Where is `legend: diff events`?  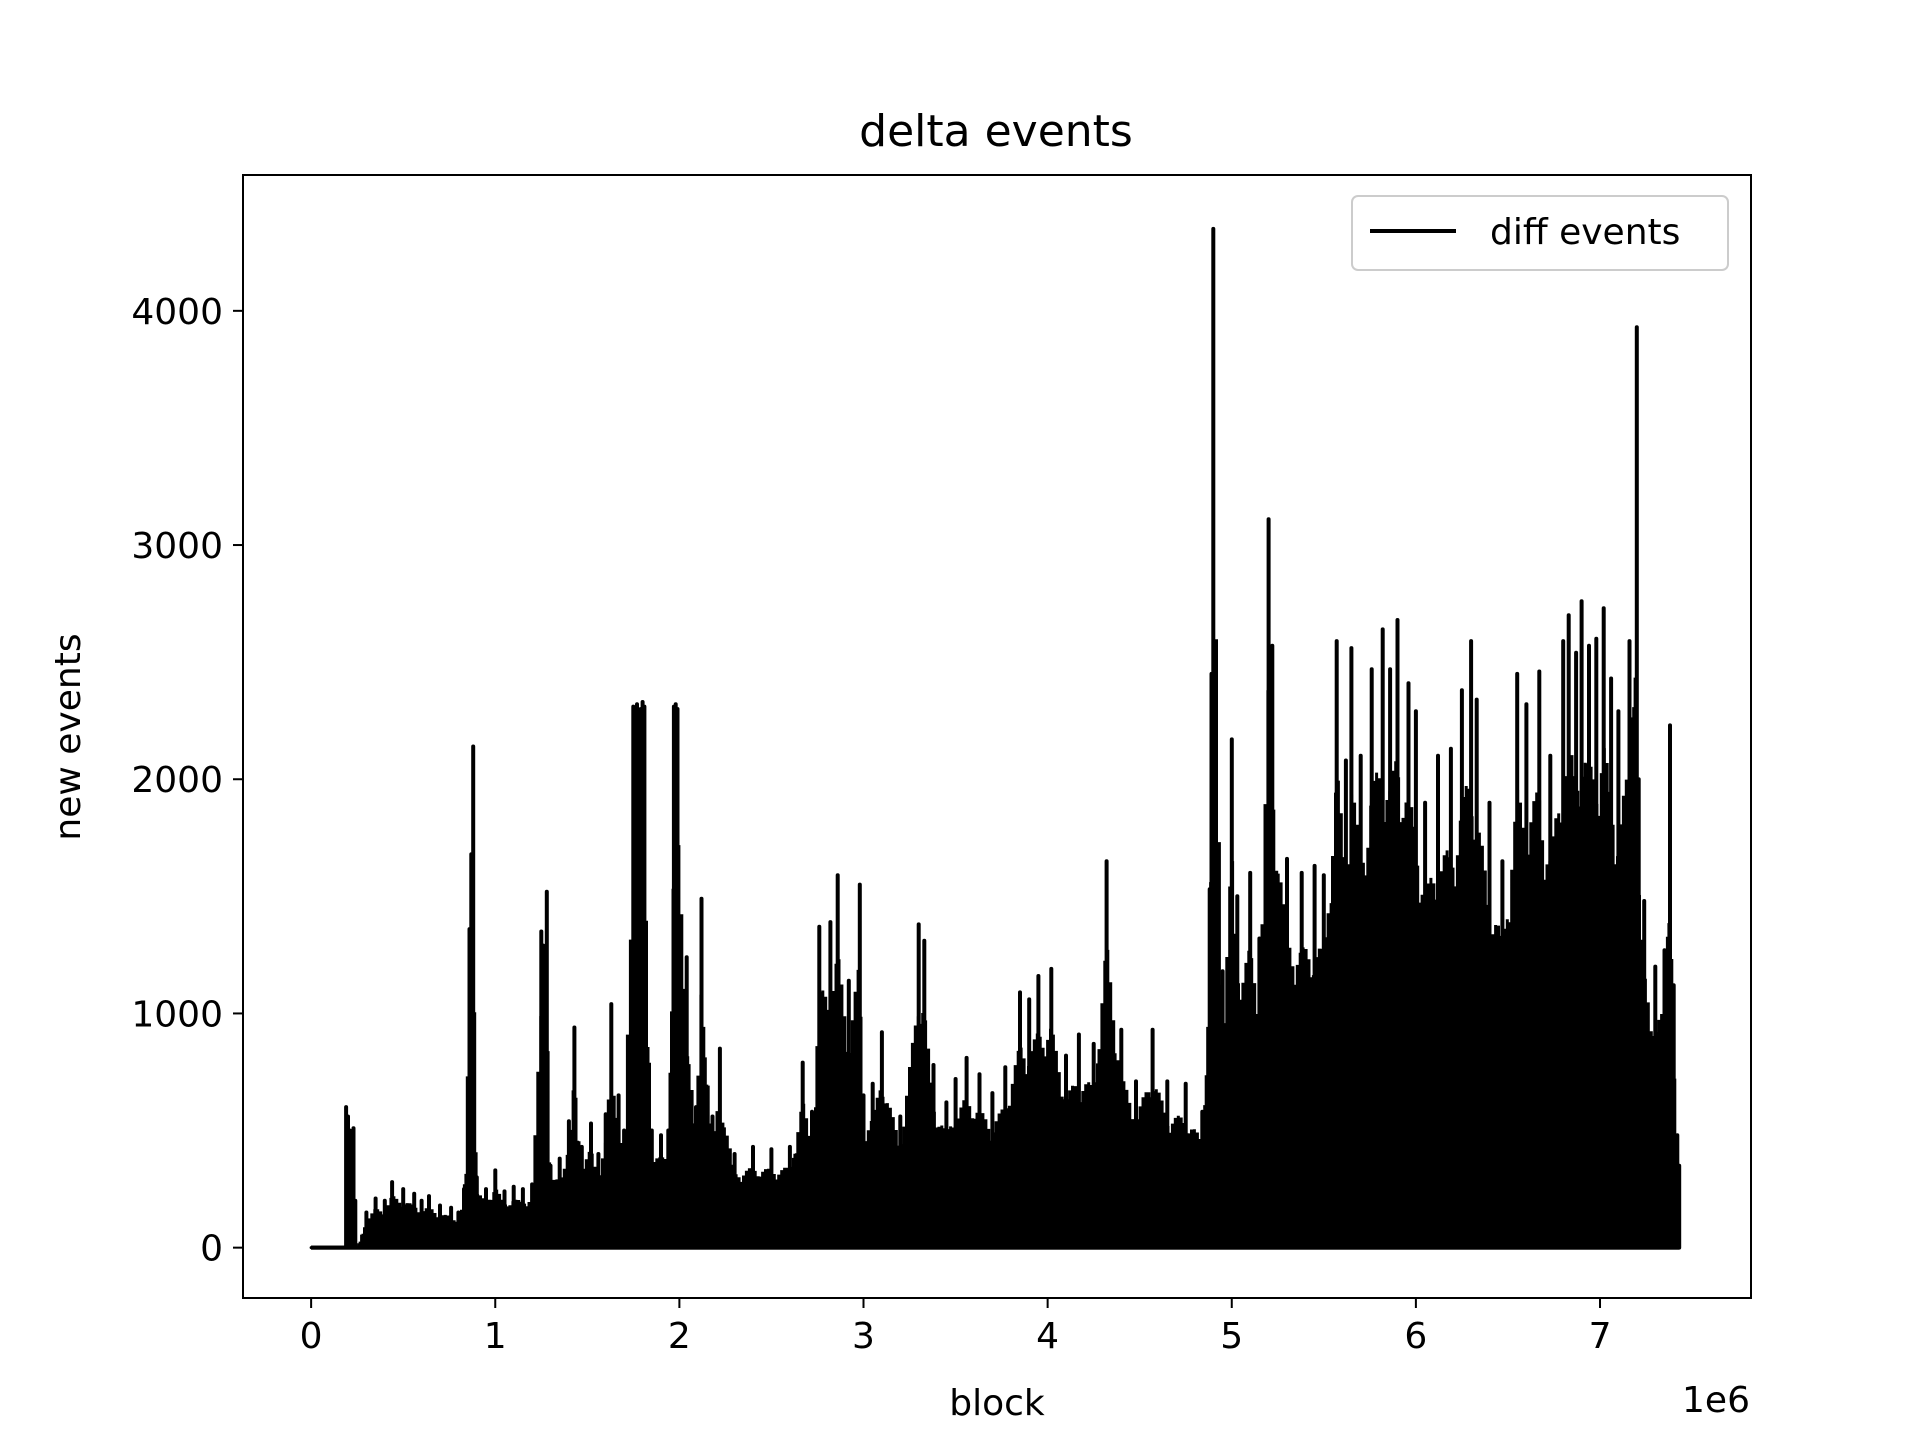 legend: diff events is located at coordinates (1540, 233).